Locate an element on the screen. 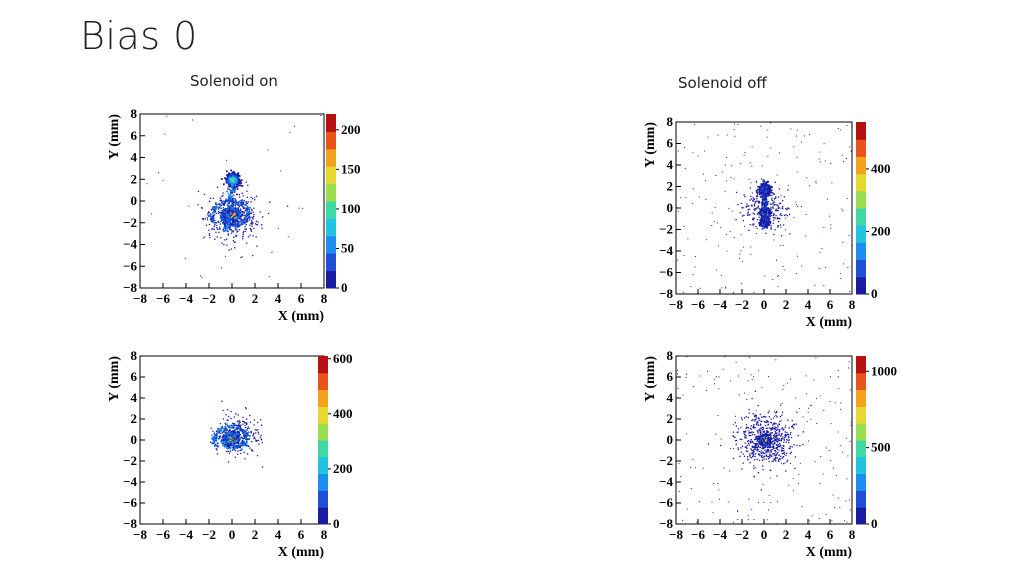 Image resolution: width=1024 pixels, height=576 pixels. y-tick-label: −8 is located at coordinates (666, 293).